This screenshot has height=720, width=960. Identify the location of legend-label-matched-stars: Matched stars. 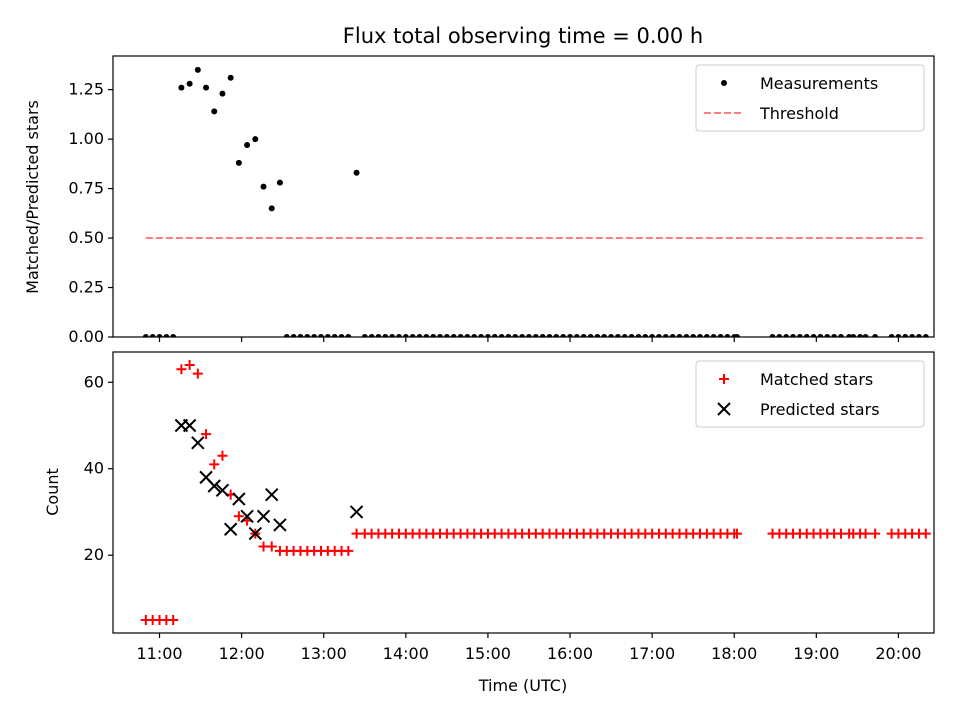
(816, 379).